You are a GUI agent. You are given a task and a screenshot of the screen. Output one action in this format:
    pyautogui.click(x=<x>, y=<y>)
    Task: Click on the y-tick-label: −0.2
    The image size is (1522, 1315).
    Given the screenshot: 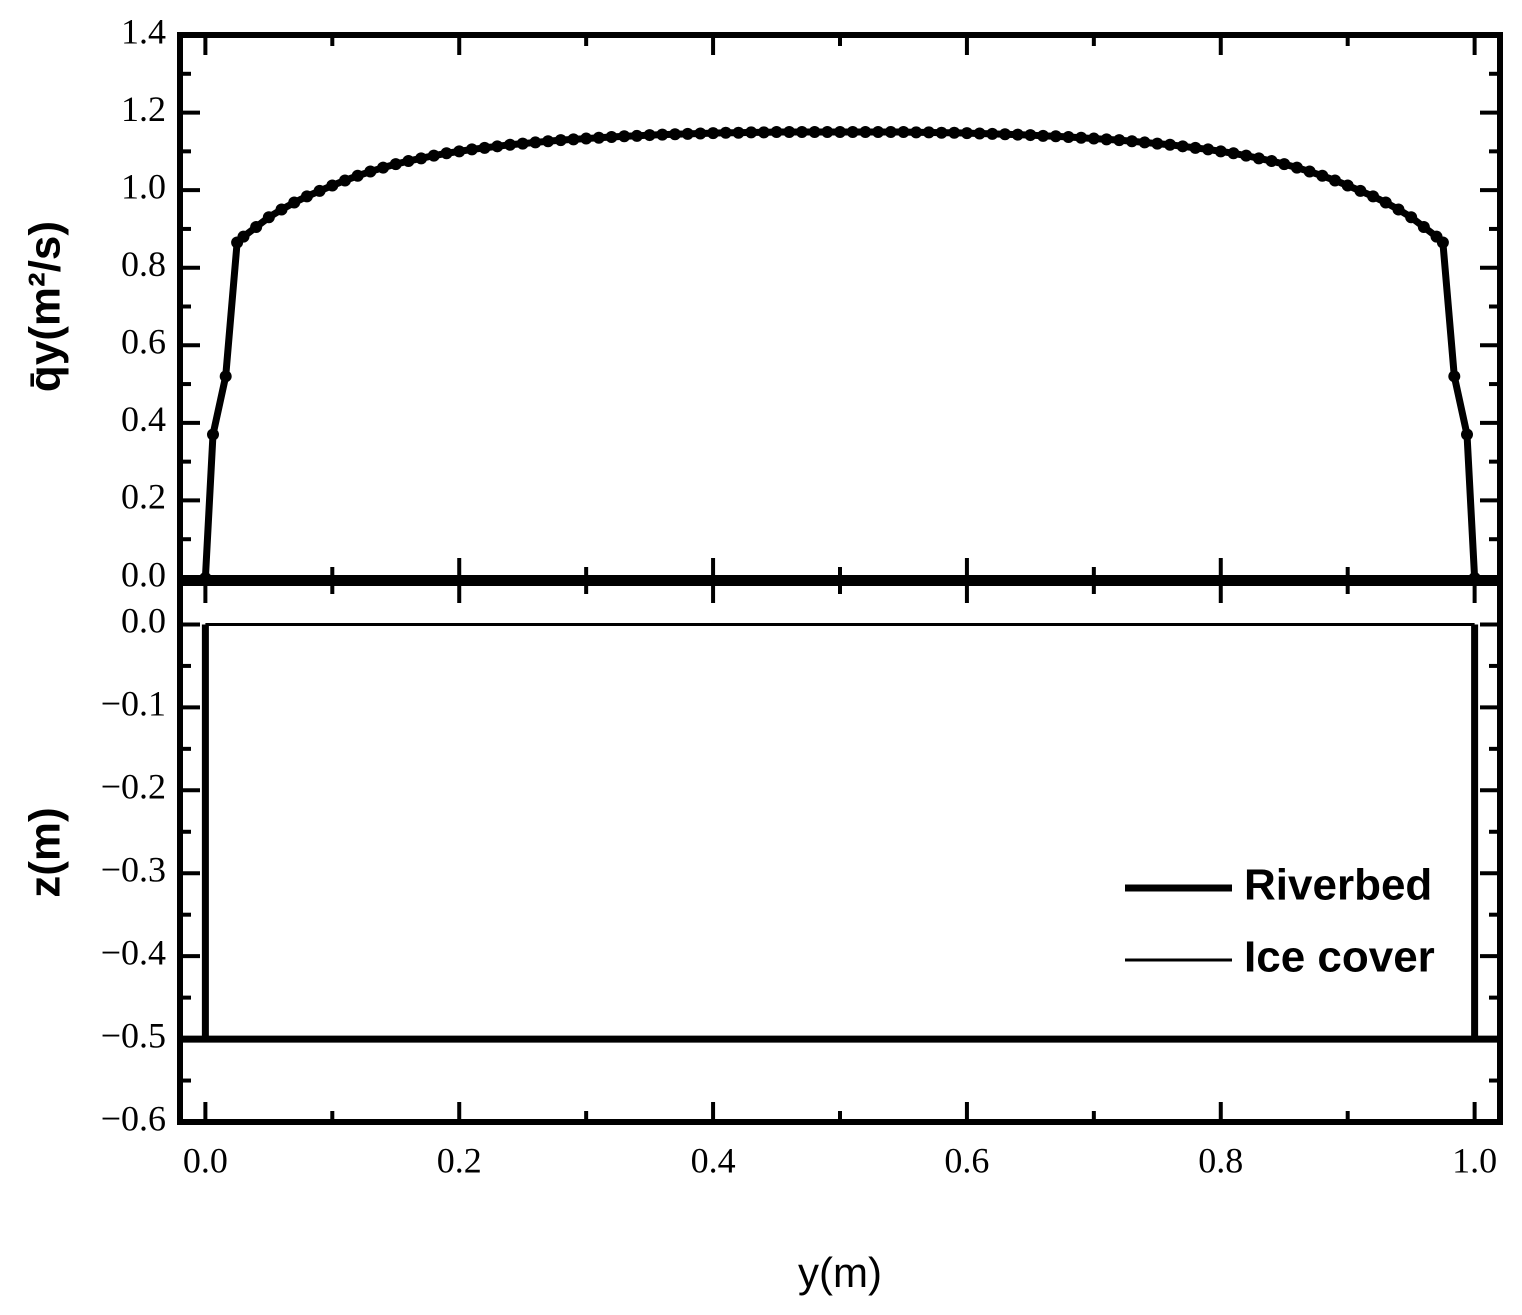 What is the action you would take?
    pyautogui.click(x=133, y=787)
    